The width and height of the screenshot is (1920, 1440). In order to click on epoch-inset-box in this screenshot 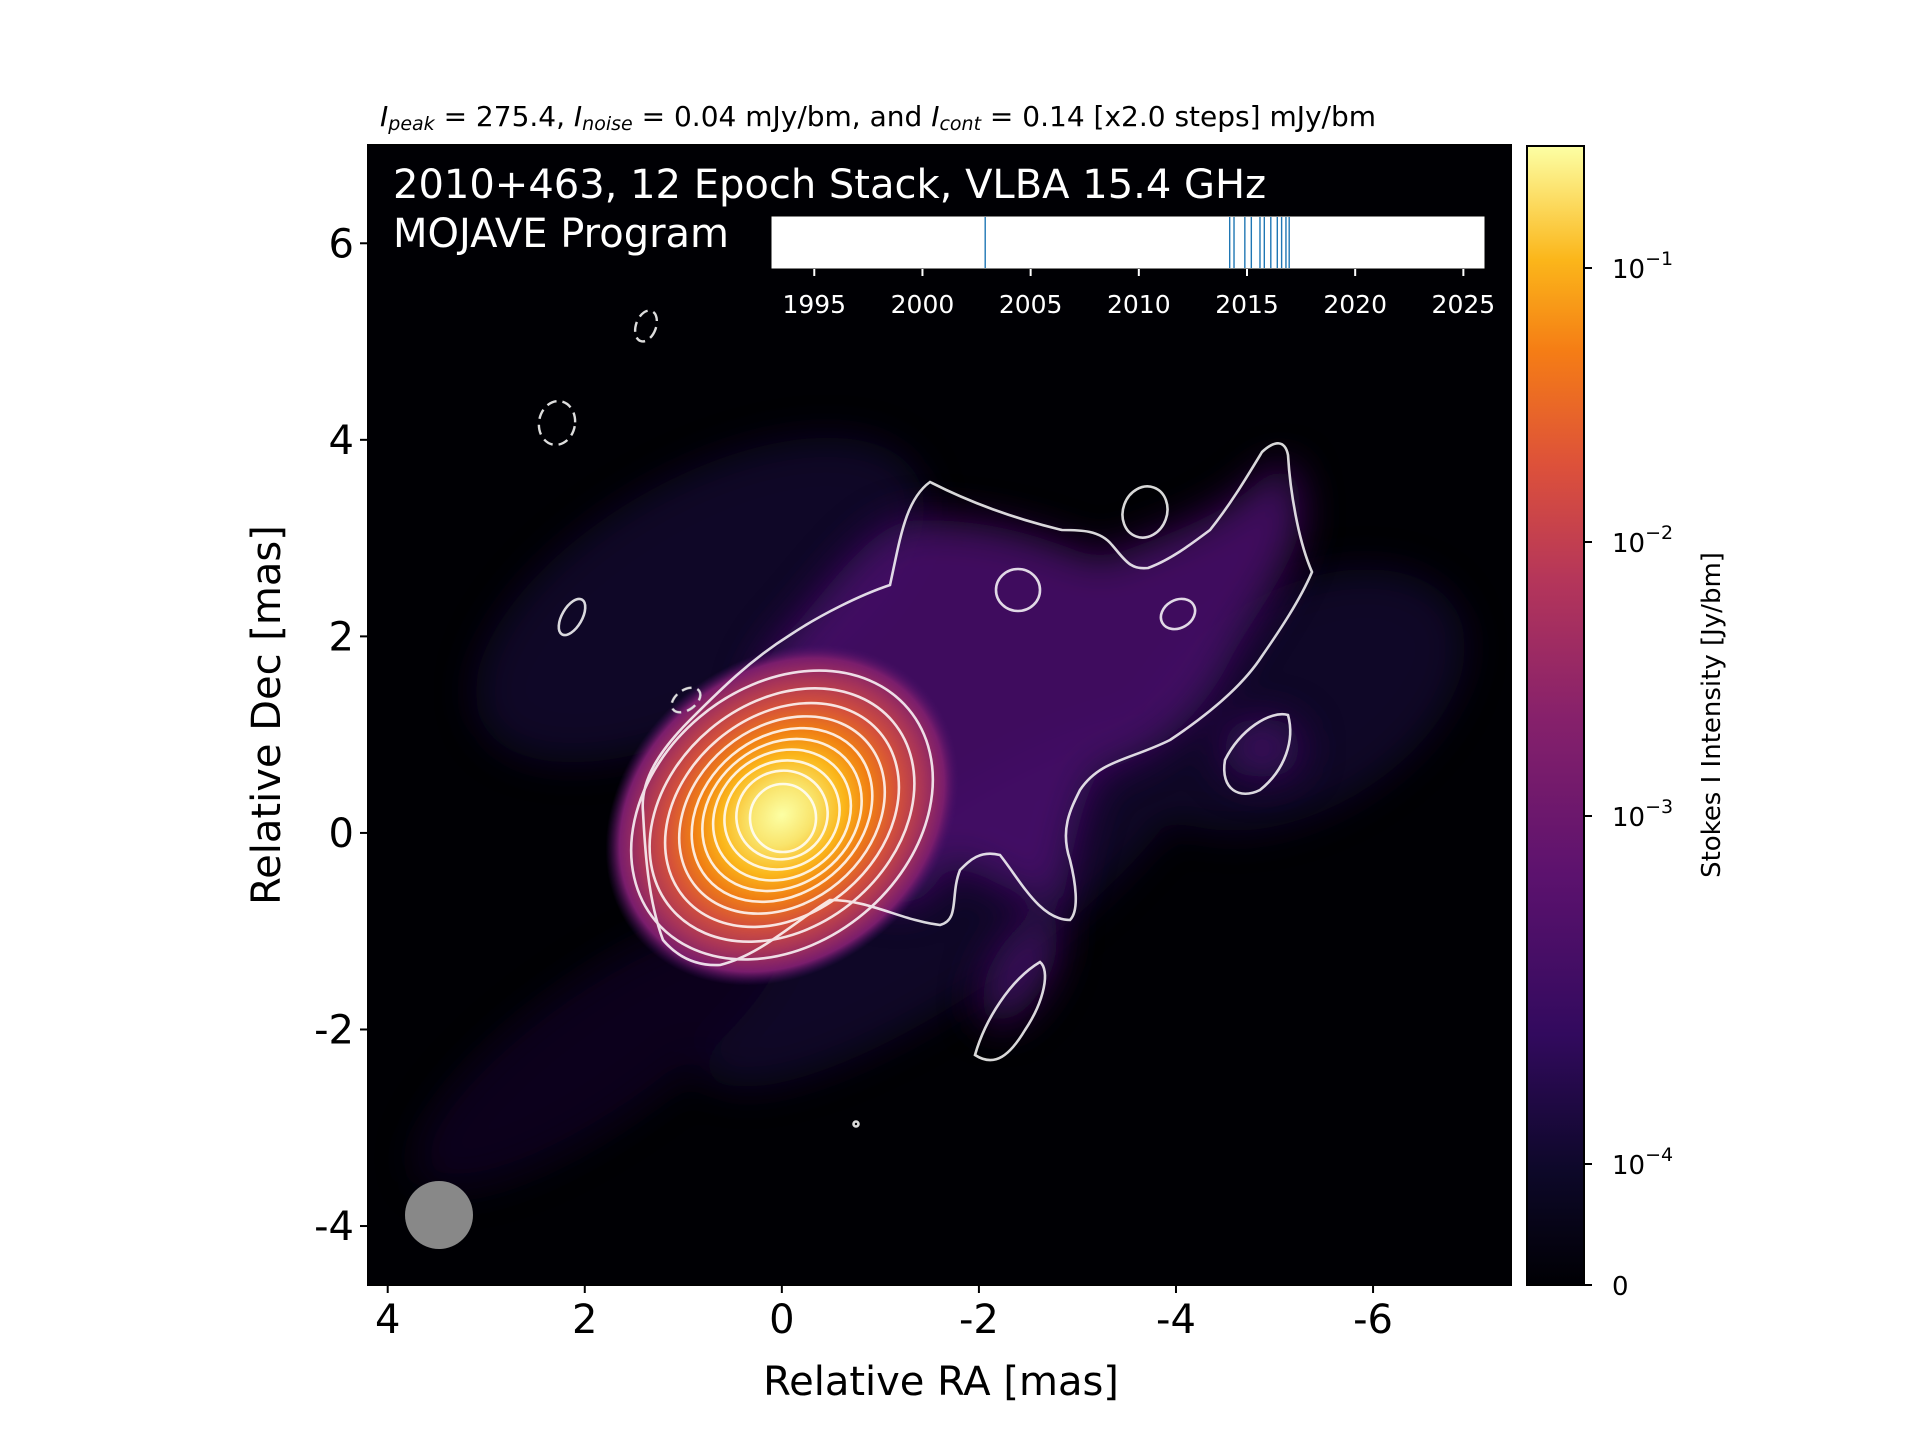, I will do `click(1128, 242)`.